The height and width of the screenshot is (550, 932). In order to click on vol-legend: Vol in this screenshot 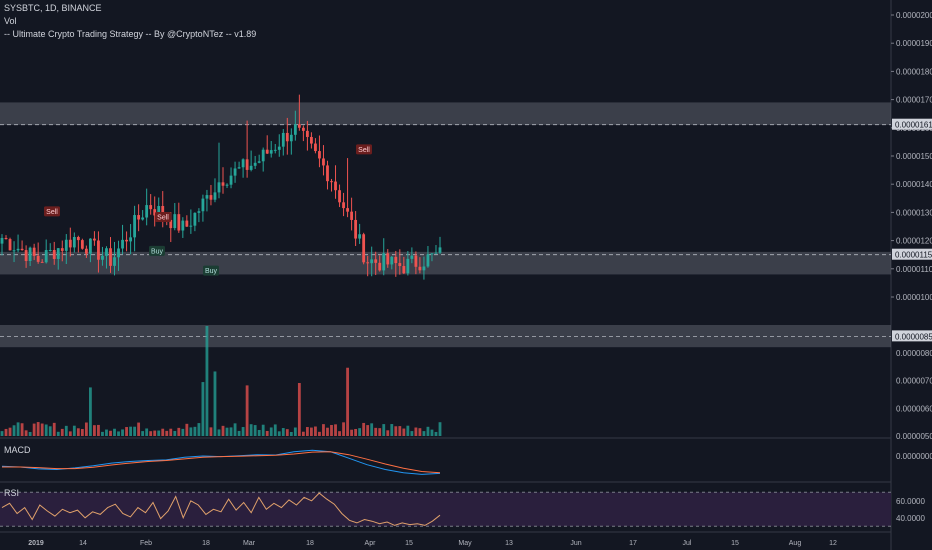, I will do `click(10, 21)`.